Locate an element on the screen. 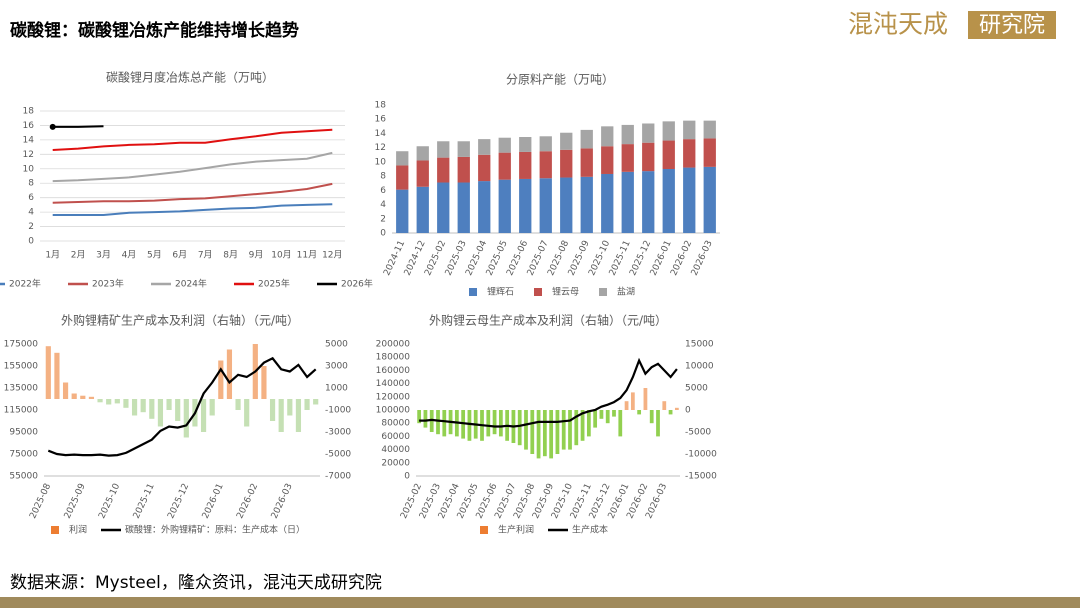 This screenshot has height=612, width=1080. y2-tick-label: -1000 is located at coordinates (338, 411).